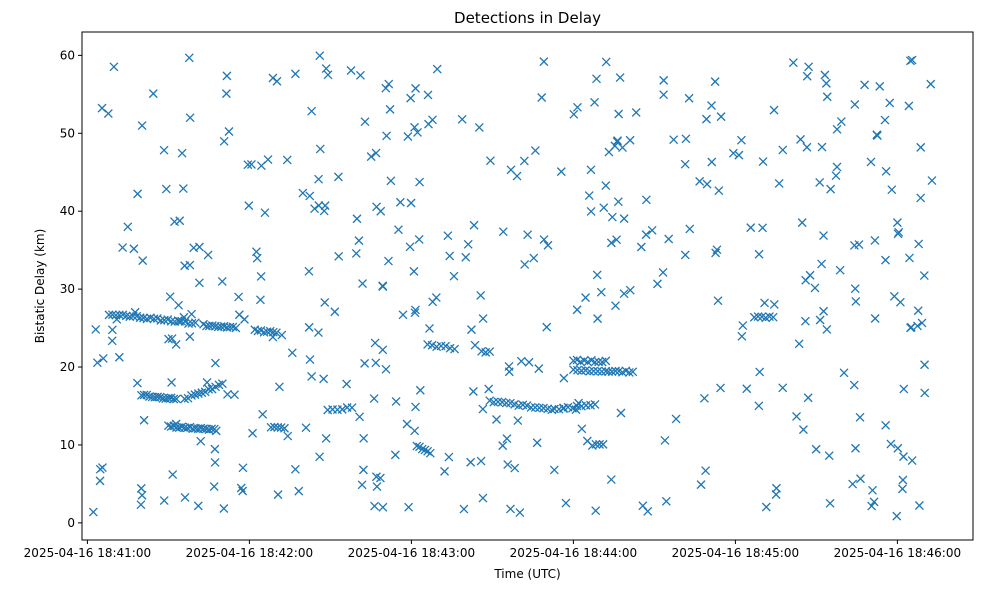 This screenshot has height=595, width=984. Describe the element at coordinates (527, 18) in the screenshot. I see `chart-title: Detections in Delay` at that location.